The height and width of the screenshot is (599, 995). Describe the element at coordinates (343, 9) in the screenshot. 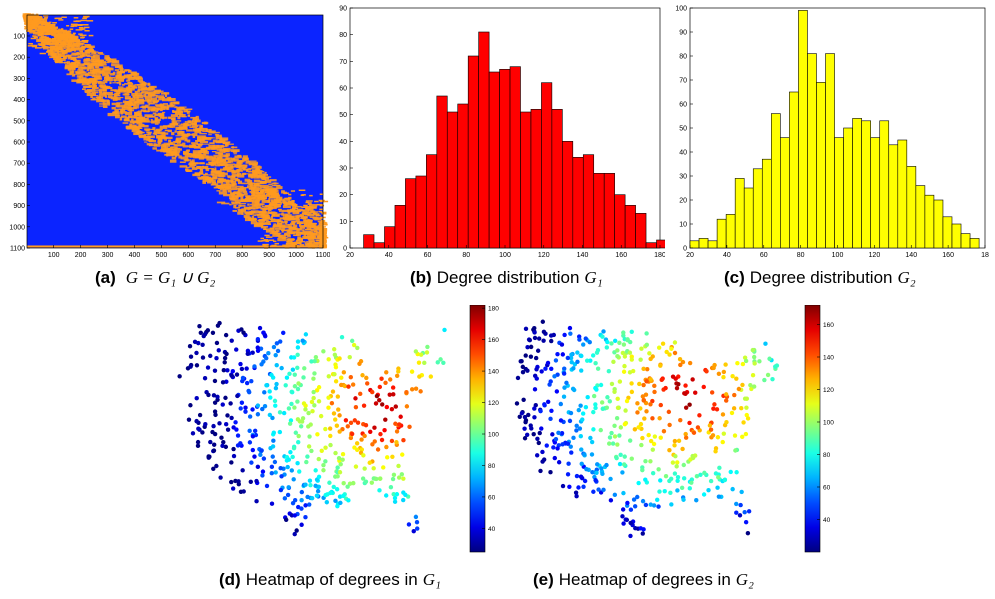

I see `y-tick-label: 90` at that location.